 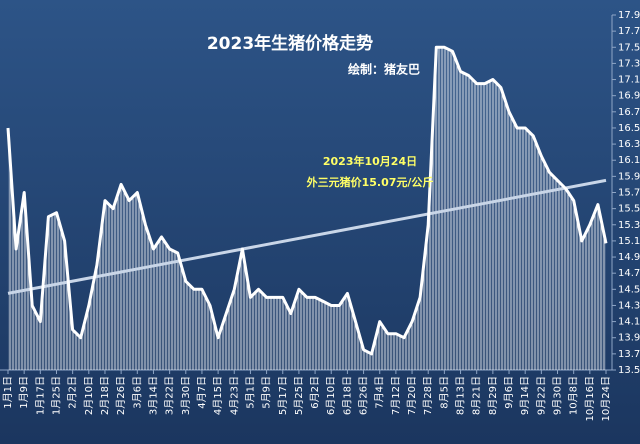 What do you see at coordinates (629, 225) in the screenshot?
I see `y-tick-label: 15.3` at bounding box center [629, 225].